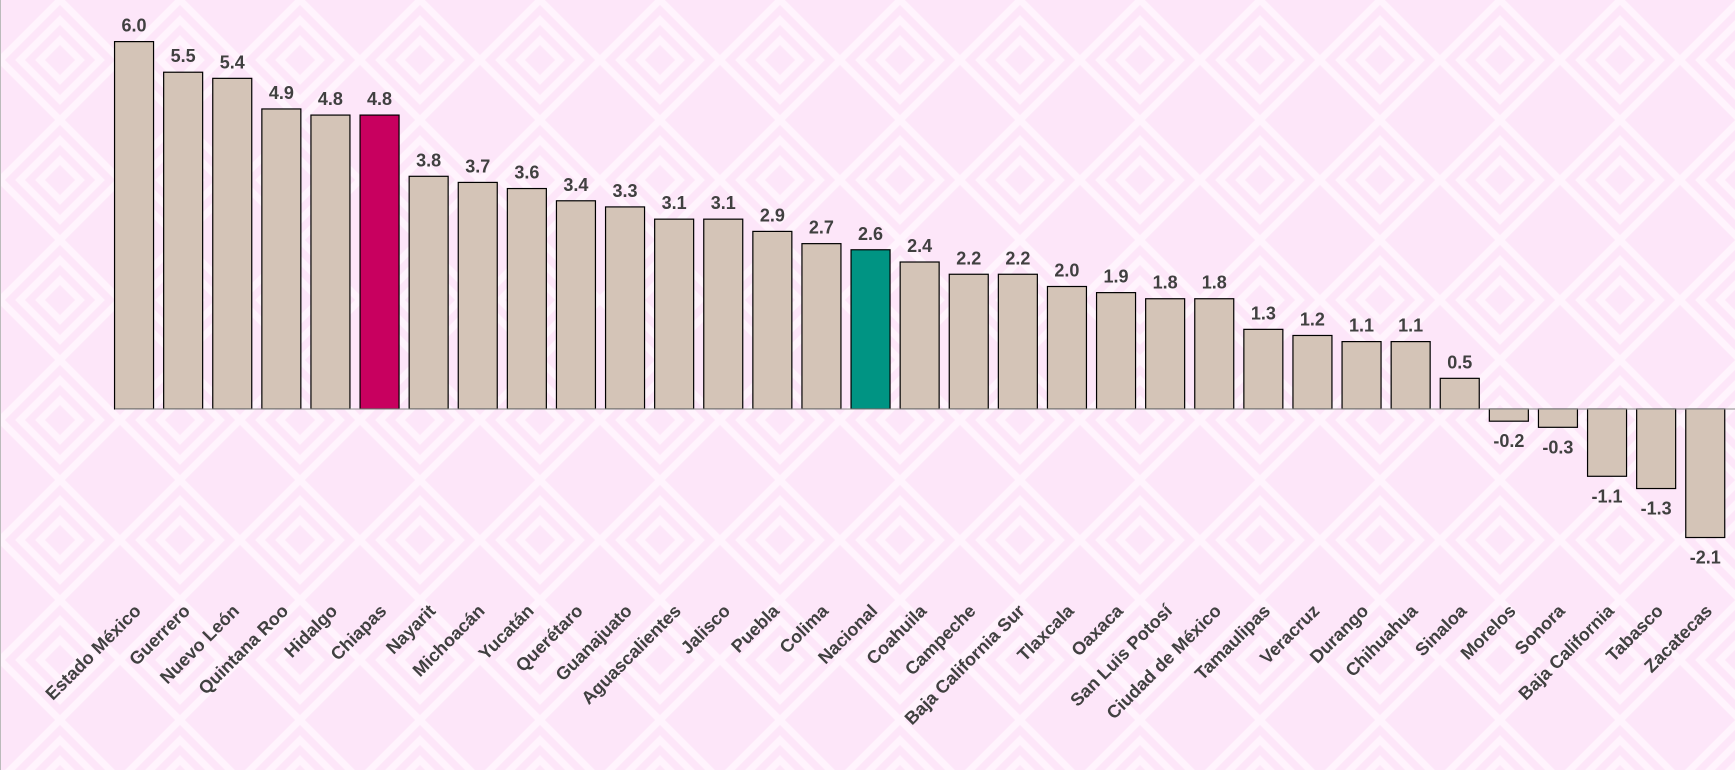 The width and height of the screenshot is (1735, 770). What do you see at coordinates (477, 166) in the screenshot?
I see `value-label: 3.7` at bounding box center [477, 166].